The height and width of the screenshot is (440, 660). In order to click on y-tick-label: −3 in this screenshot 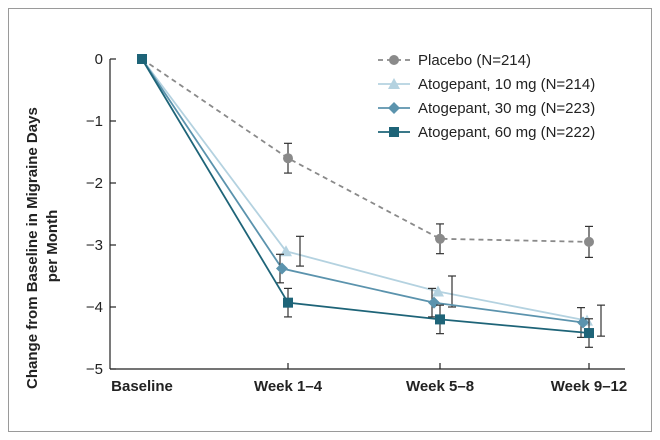, I will do `click(94, 245)`.